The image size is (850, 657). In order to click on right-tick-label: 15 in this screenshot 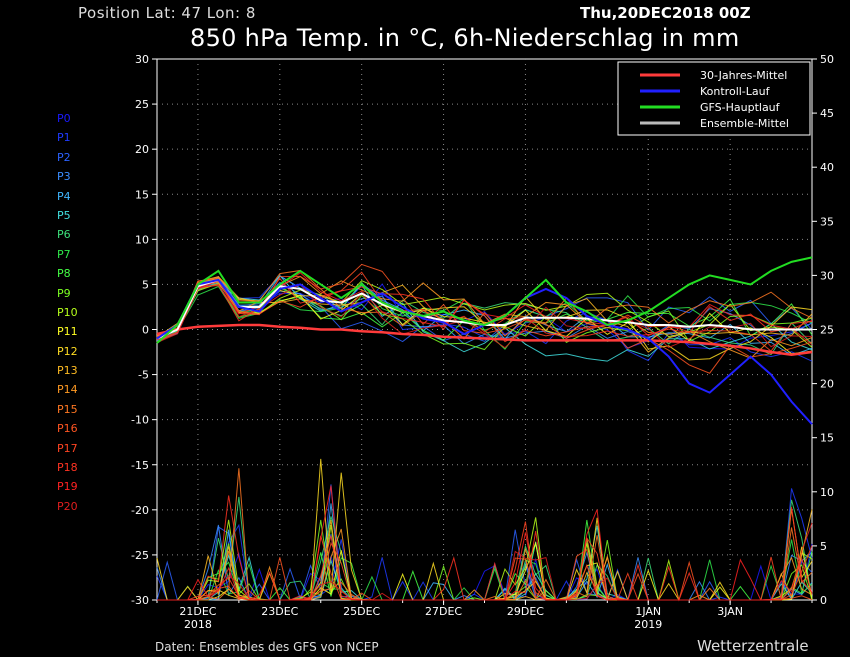, I will do `click(827, 438)`.